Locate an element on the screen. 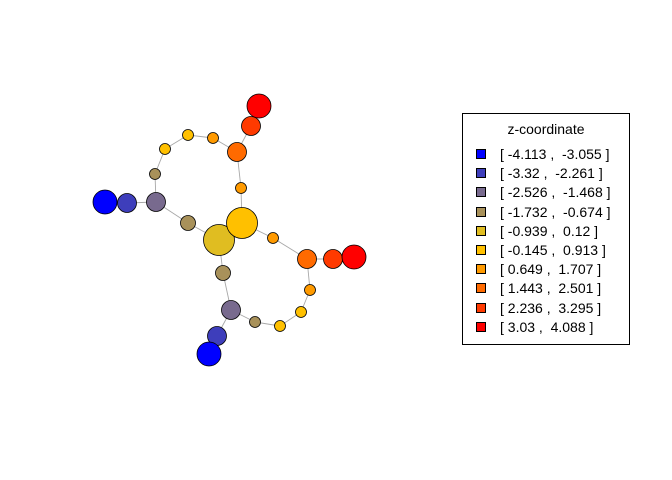 The width and height of the screenshot is (672, 480). legend-label: [ -0.939 , 0.12 ] is located at coordinates (549, 230).